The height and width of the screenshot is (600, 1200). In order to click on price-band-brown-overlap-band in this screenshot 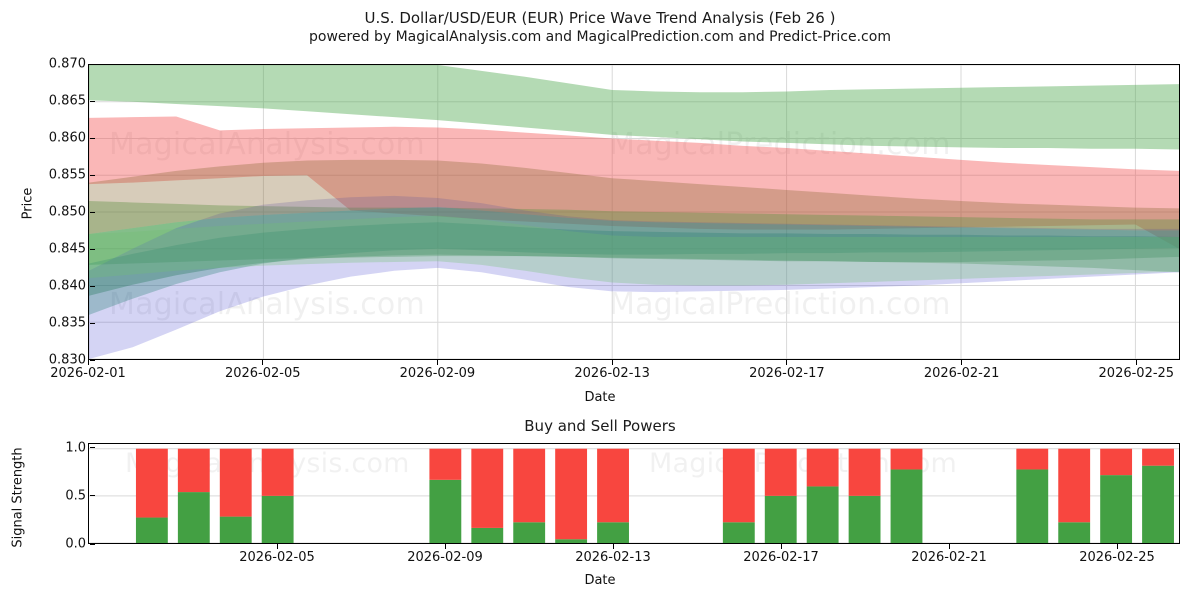, I will do `click(634, 197)`.